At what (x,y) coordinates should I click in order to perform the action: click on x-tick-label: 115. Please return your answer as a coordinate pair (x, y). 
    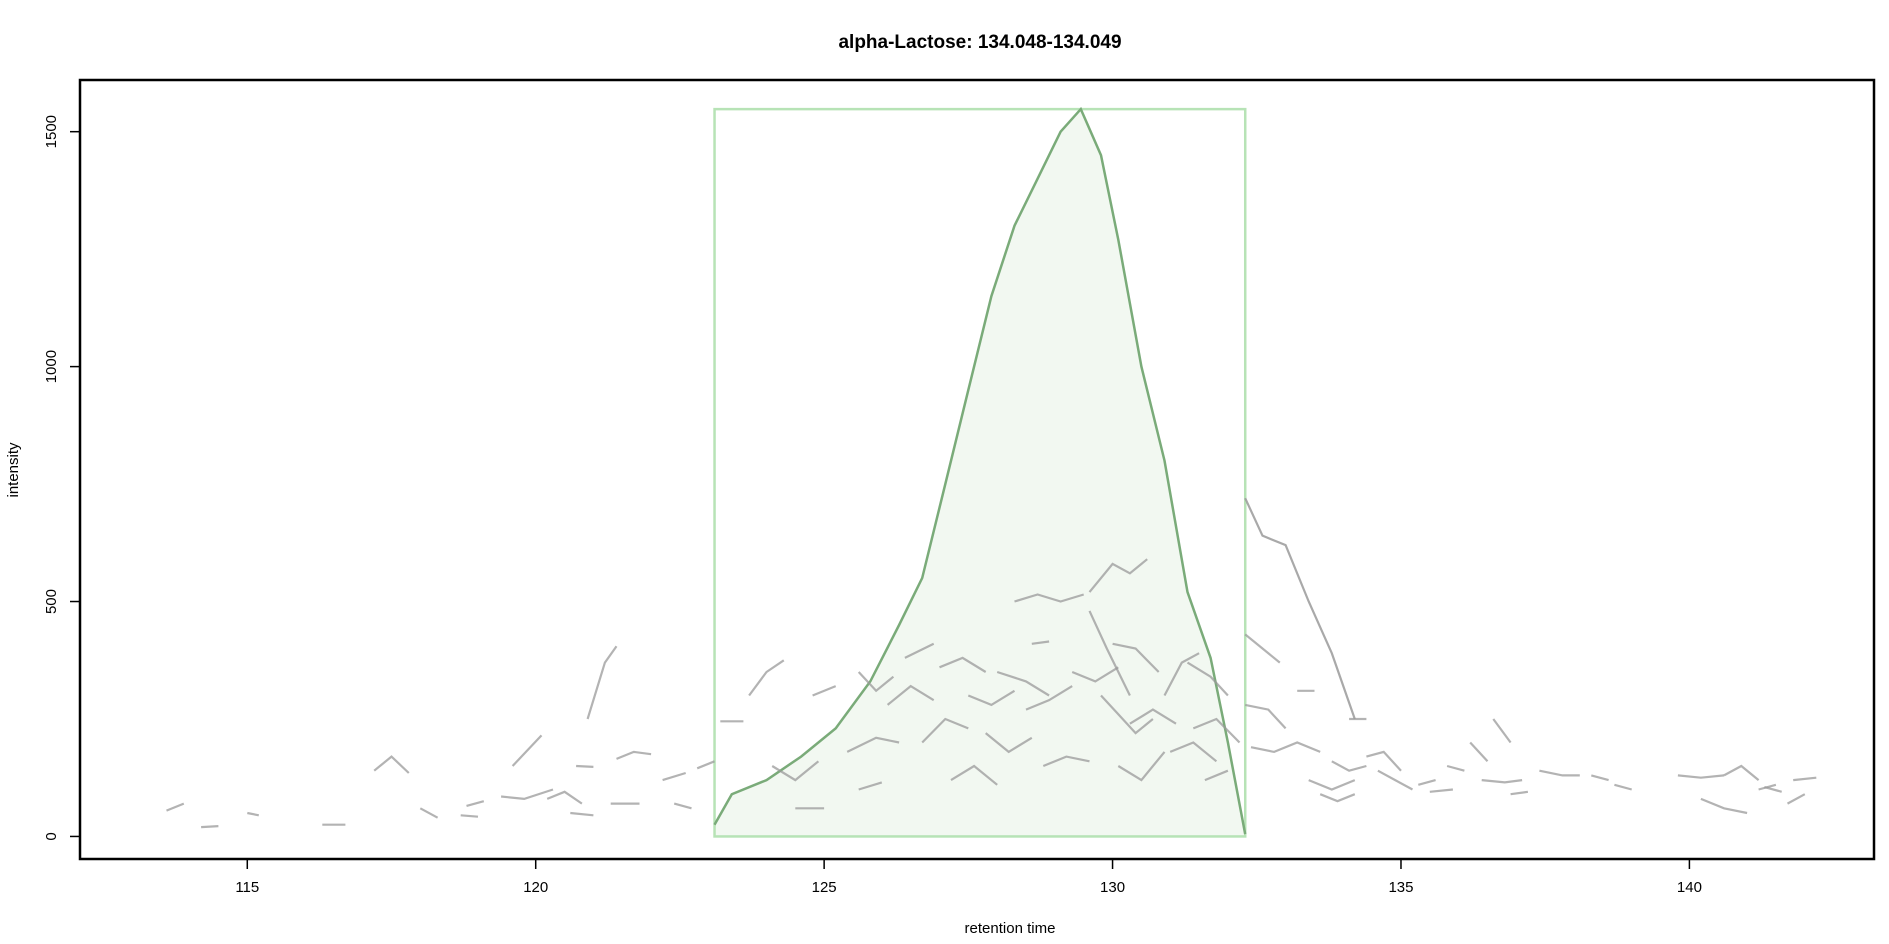
    Looking at the image, I should click on (247, 887).